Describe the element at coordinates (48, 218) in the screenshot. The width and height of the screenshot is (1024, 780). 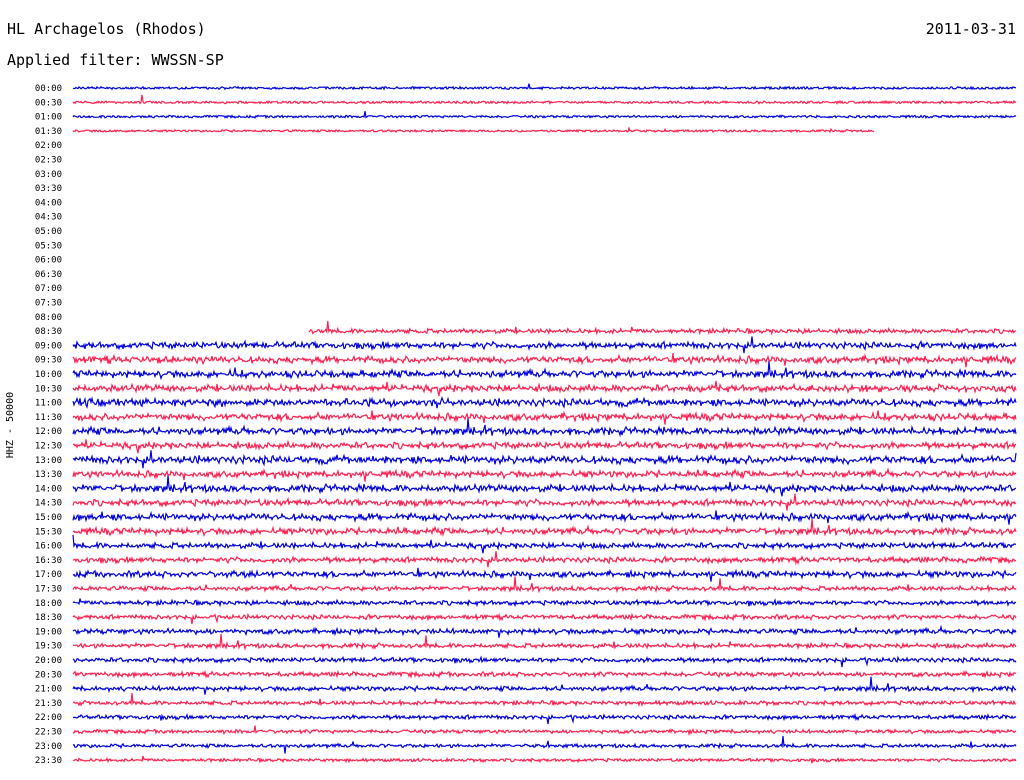
I see `tick-label: 04:30` at that location.